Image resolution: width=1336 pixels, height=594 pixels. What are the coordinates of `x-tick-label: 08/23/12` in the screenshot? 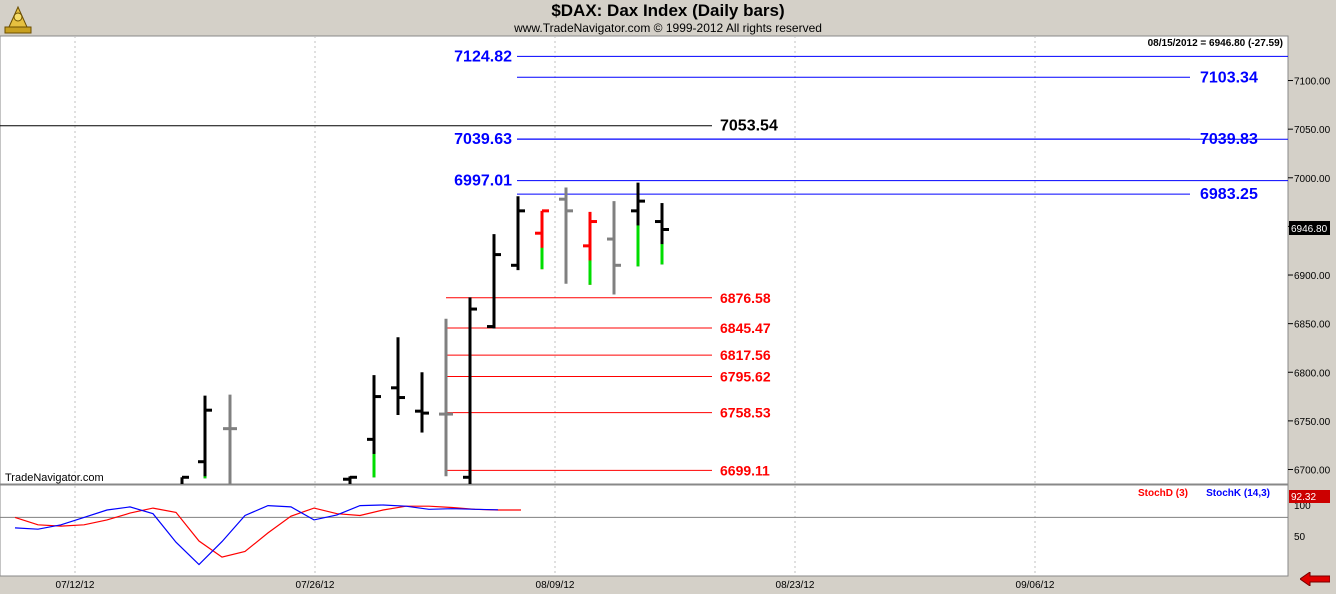 It's located at (795, 585).